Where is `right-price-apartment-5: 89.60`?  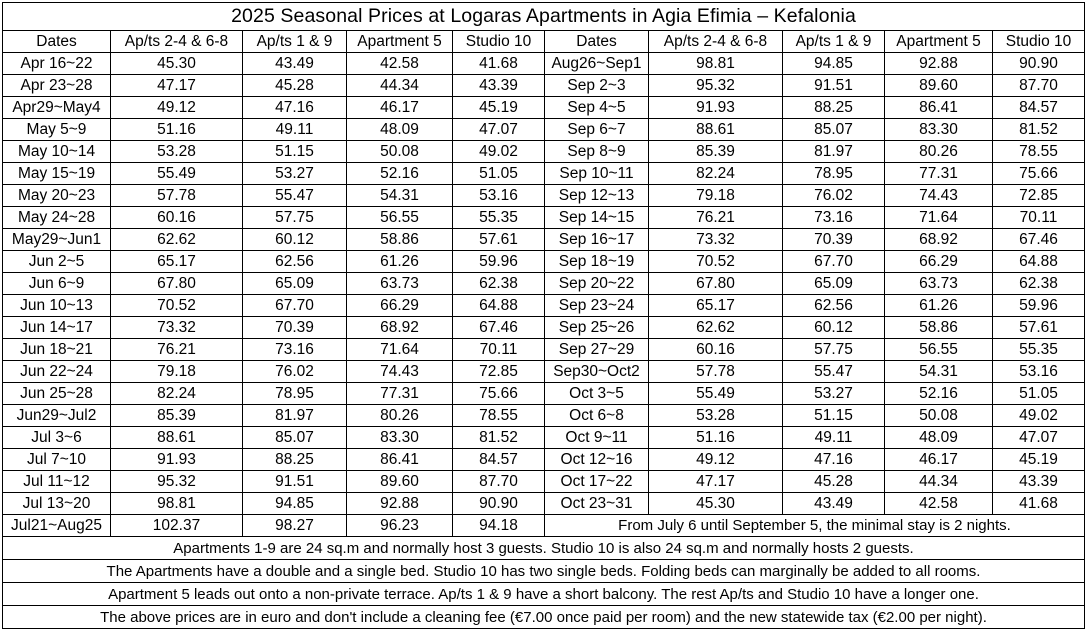
right-price-apartment-5: 89.60 is located at coordinates (938, 85).